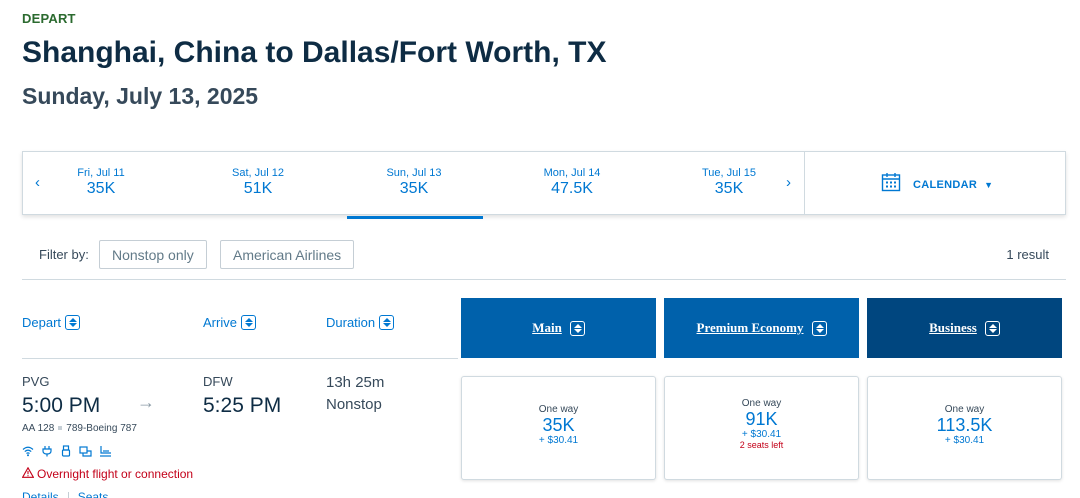 The image size is (1080, 498). I want to click on origin-airport-code: PVG, so click(36, 381).